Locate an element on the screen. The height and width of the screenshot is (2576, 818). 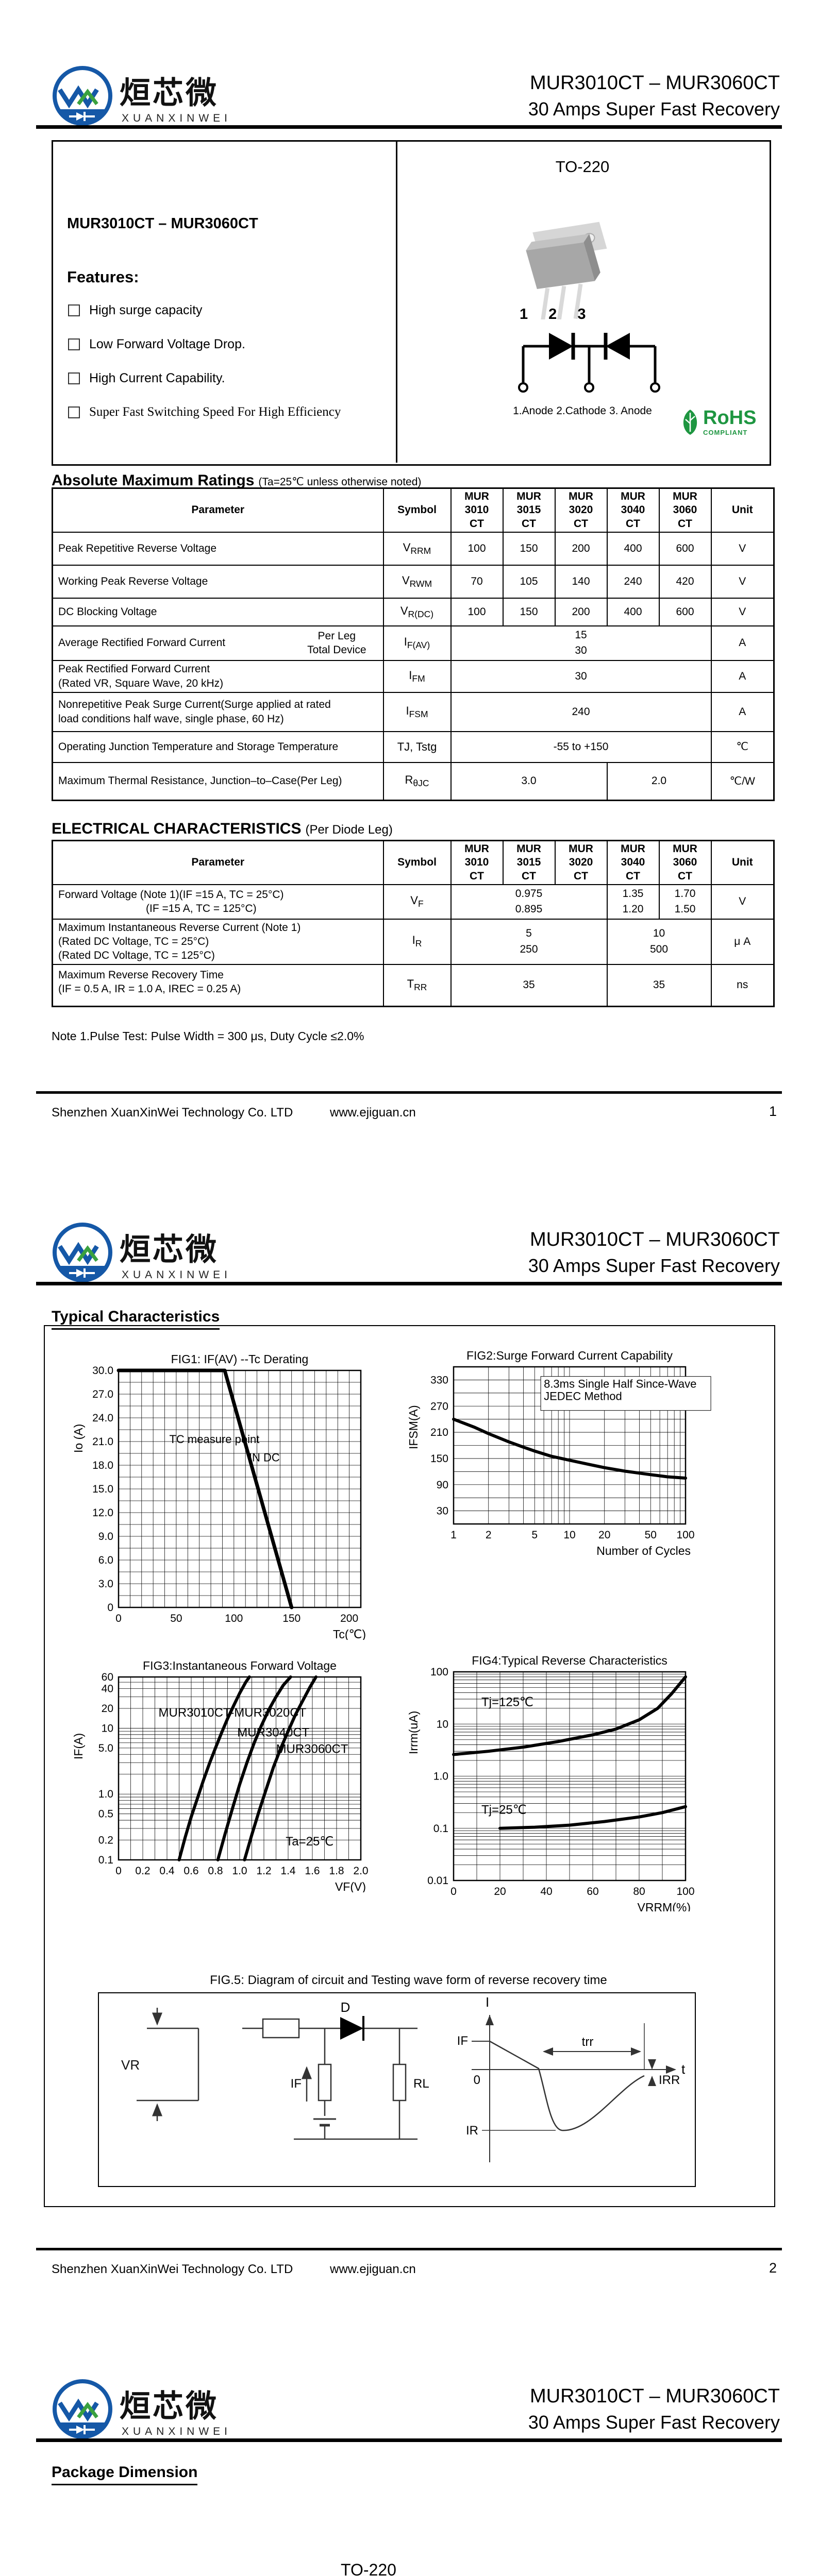
trr-label: trr is located at coordinates (588, 2042).